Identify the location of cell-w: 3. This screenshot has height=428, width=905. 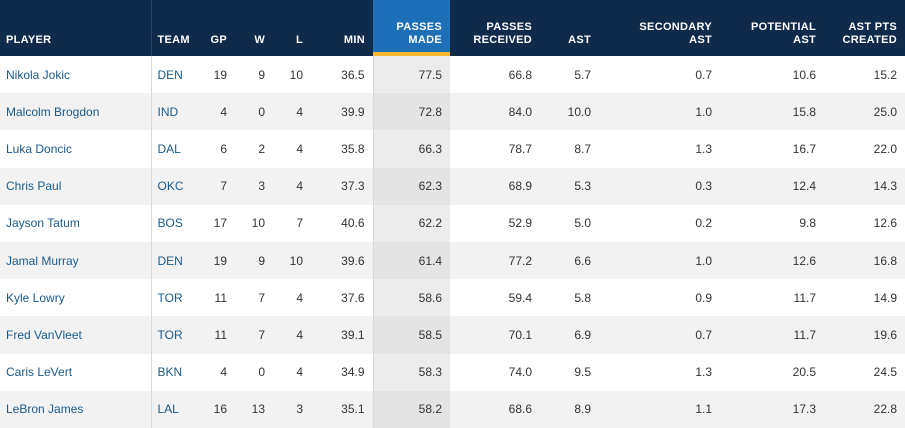
(254, 186).